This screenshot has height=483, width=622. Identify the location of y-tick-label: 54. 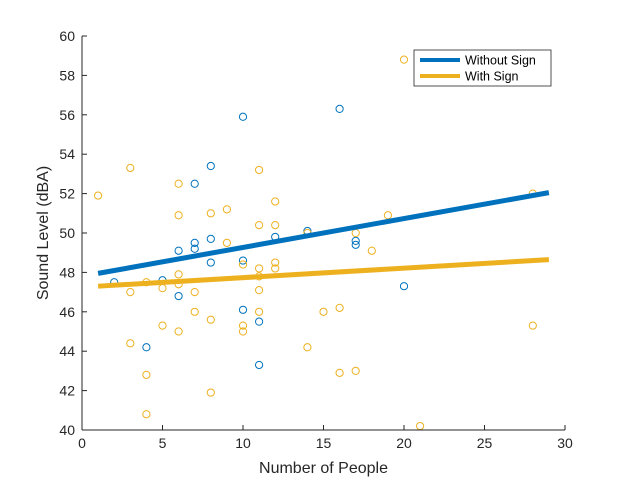
(67, 154).